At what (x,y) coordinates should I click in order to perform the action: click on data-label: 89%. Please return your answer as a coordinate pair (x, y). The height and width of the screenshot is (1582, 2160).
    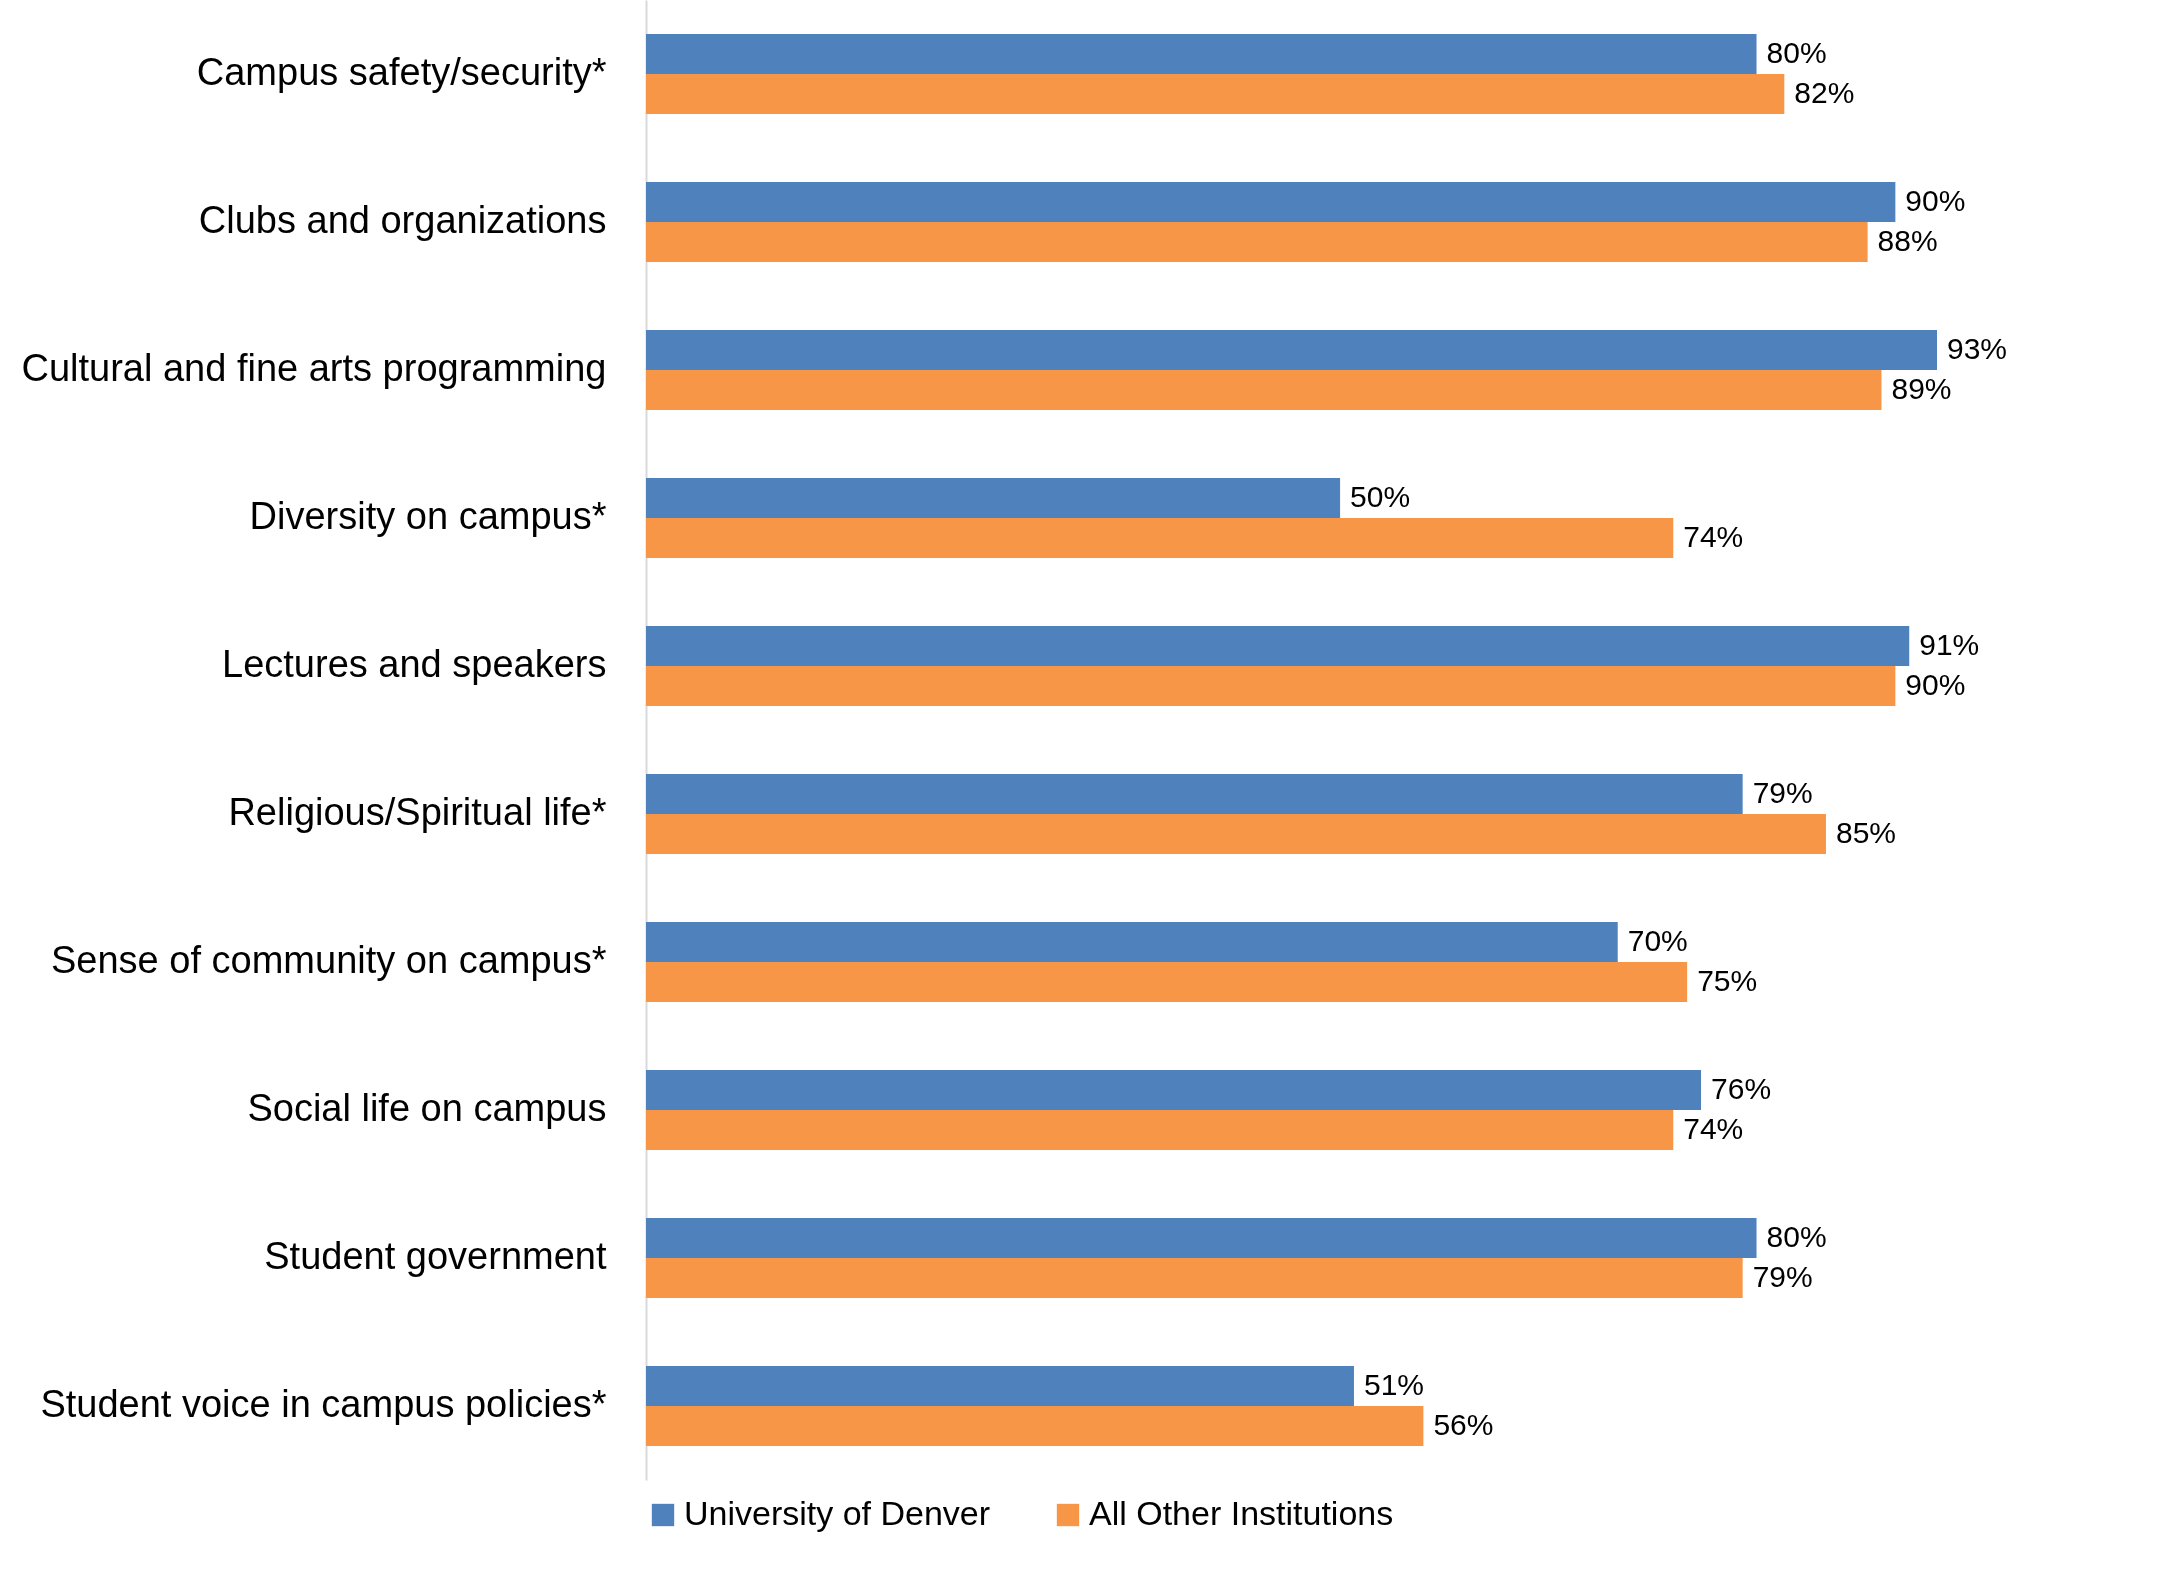
    Looking at the image, I should click on (1921, 388).